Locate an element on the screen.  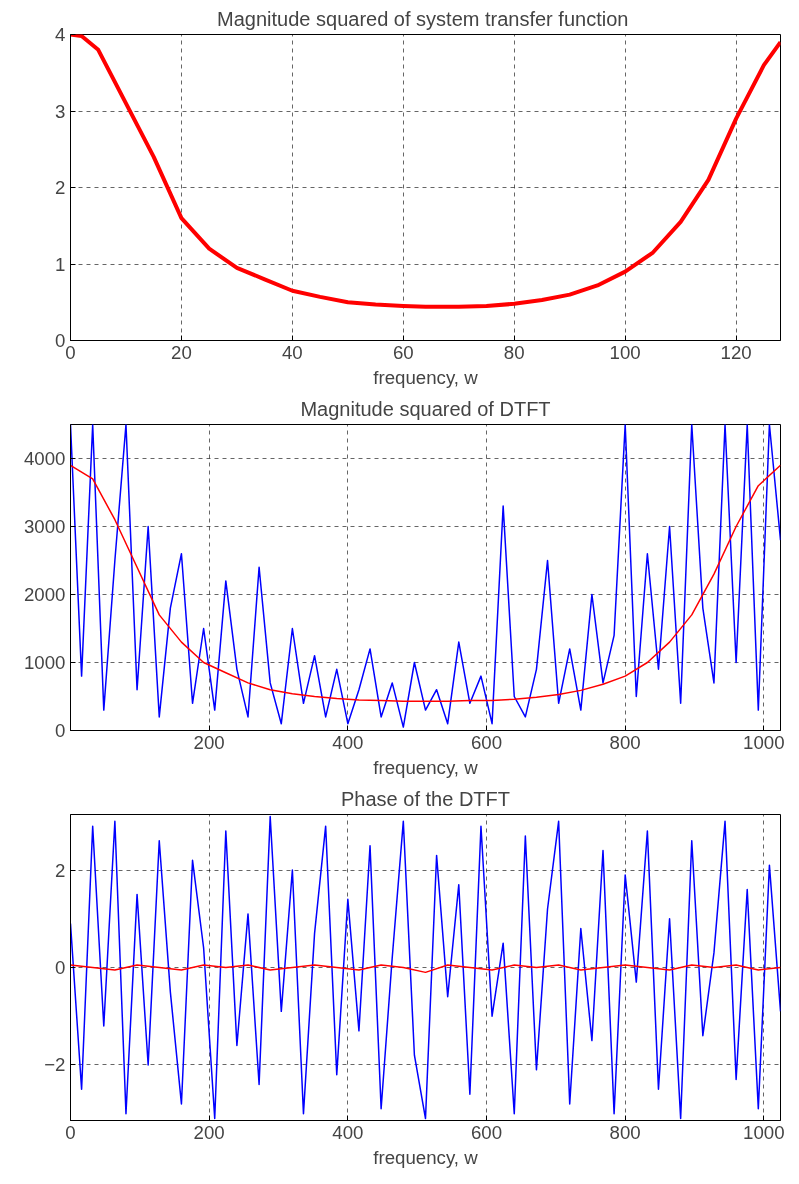
y-tick-label: 4000 is located at coordinates (45, 458).